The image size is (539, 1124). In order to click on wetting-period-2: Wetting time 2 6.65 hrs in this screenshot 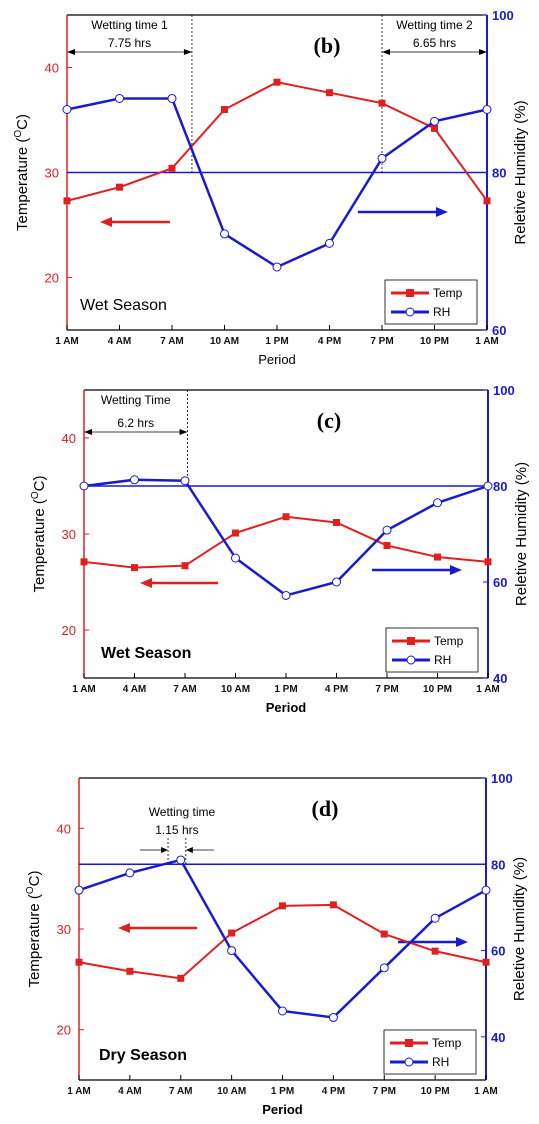, I will do `click(434, 94)`.